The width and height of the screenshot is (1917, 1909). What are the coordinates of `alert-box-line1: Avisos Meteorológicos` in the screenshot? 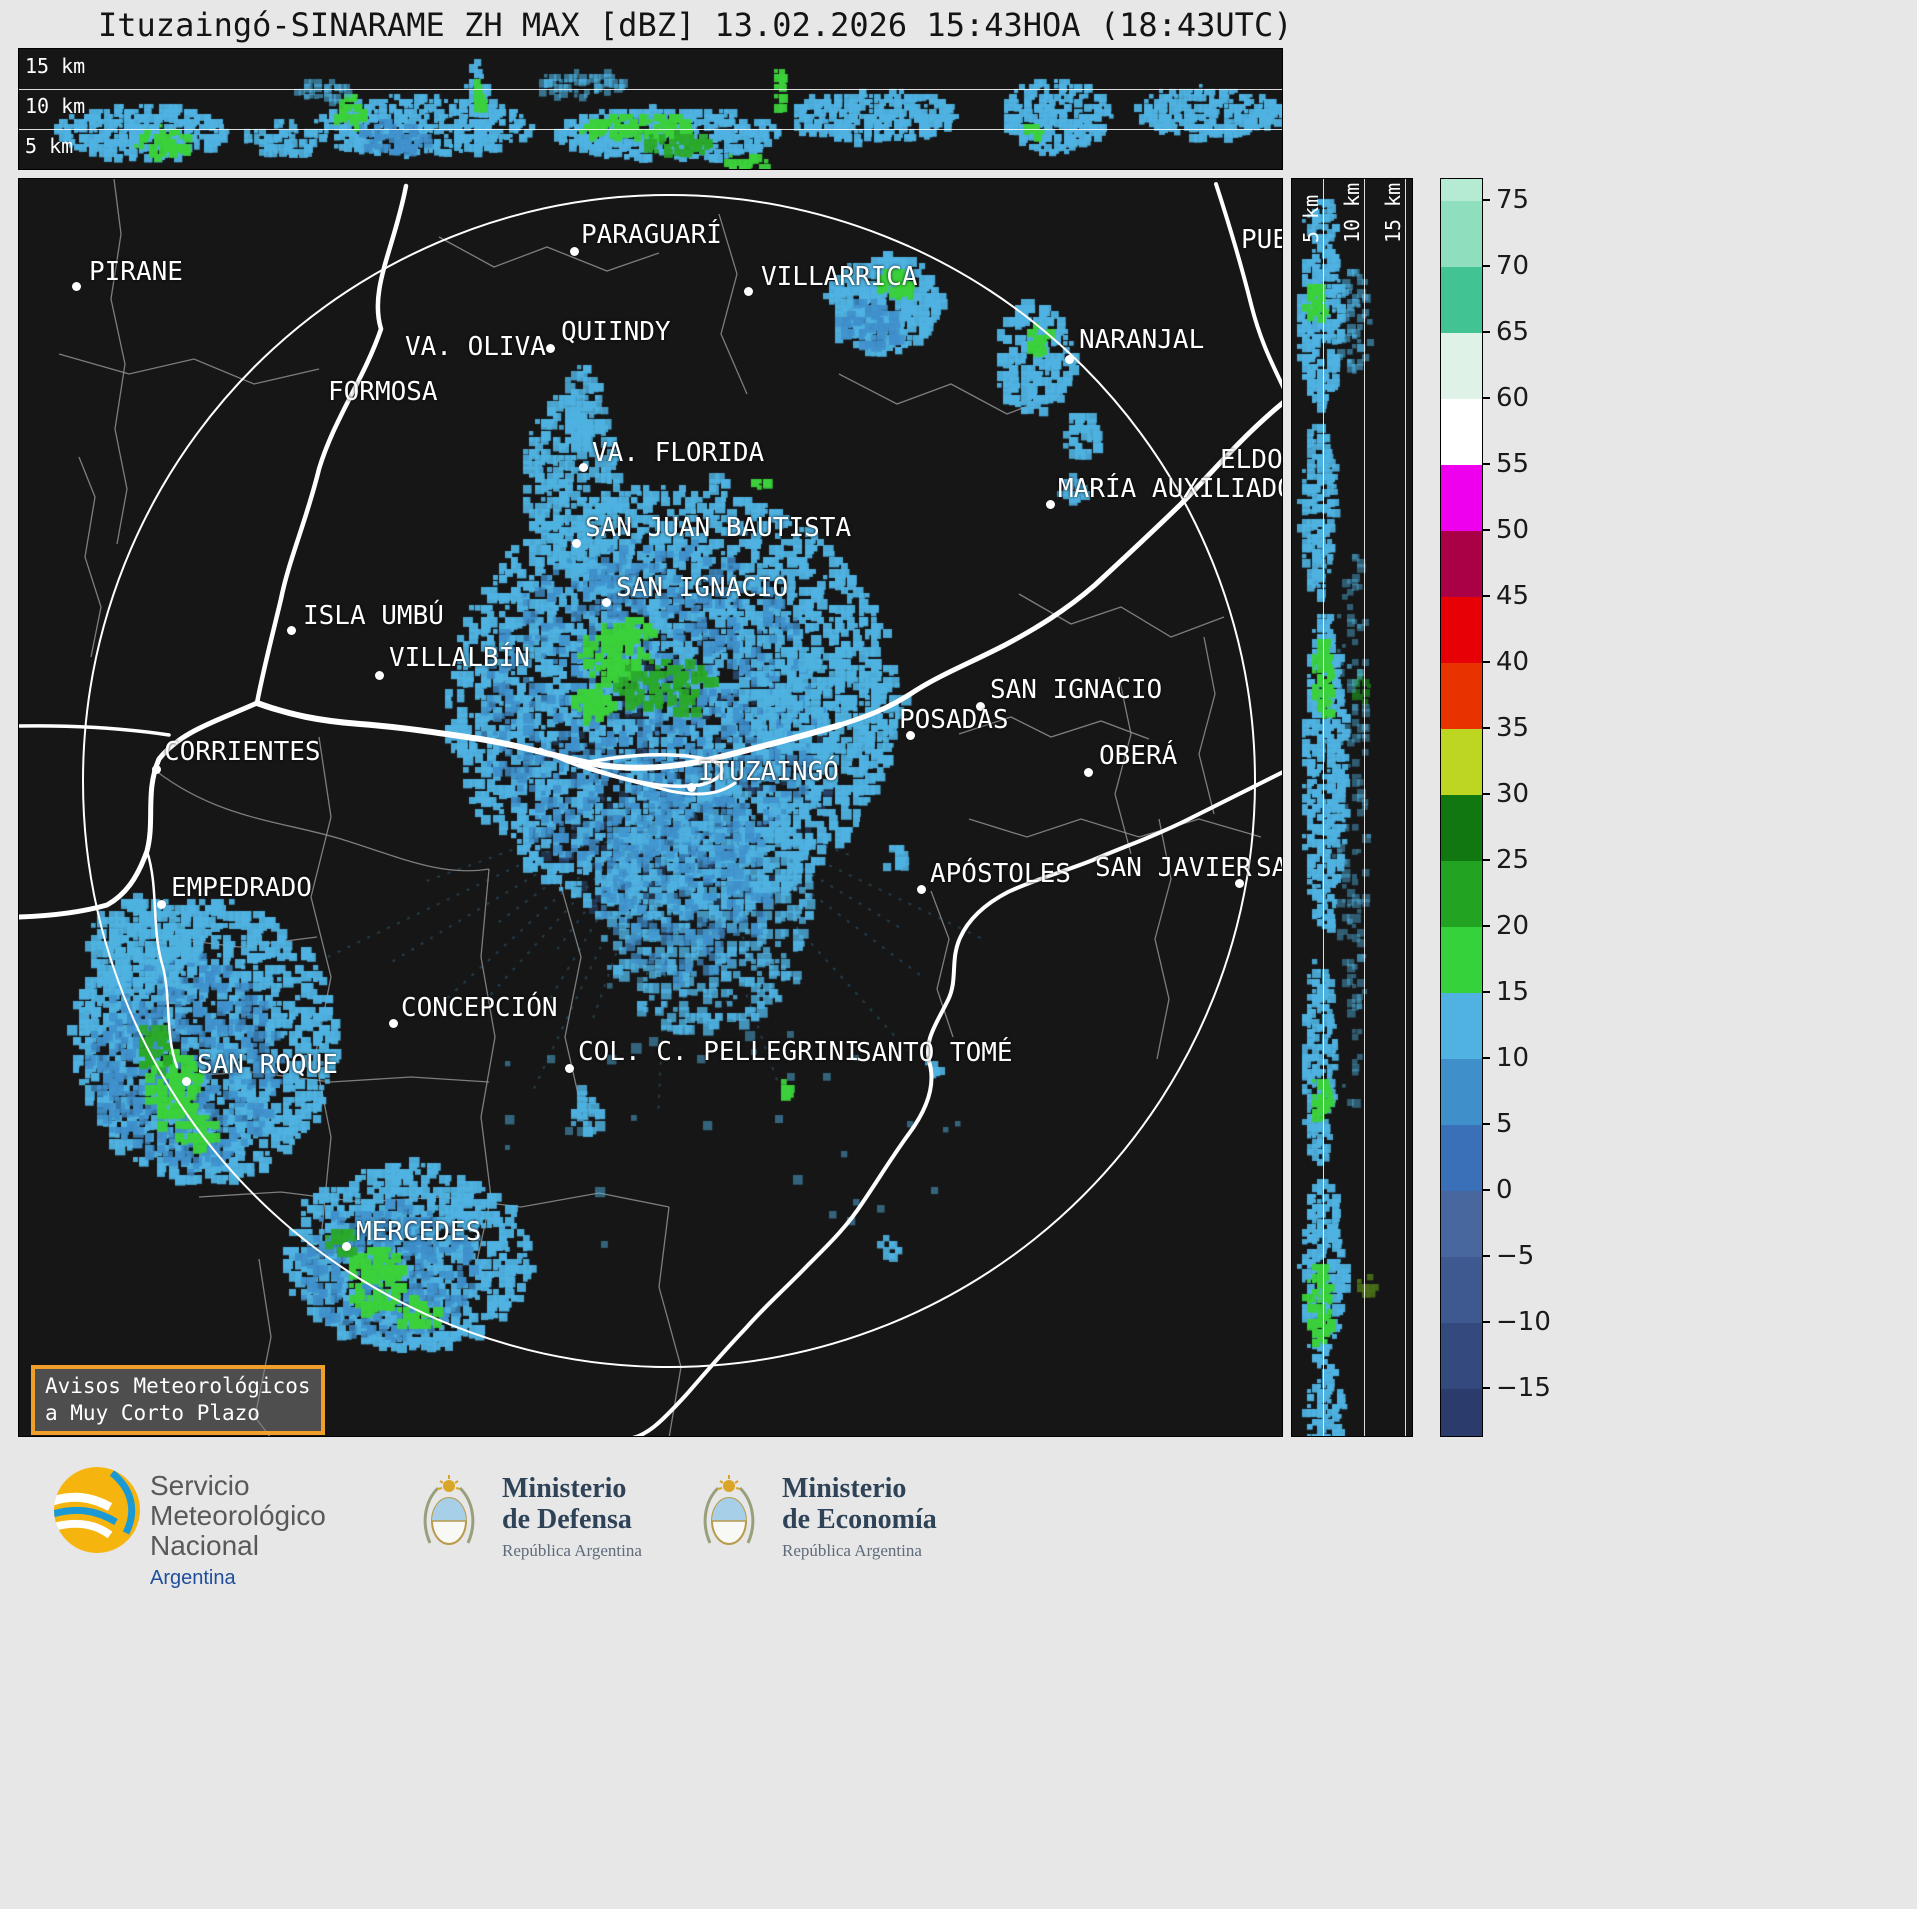 It's located at (178, 1386).